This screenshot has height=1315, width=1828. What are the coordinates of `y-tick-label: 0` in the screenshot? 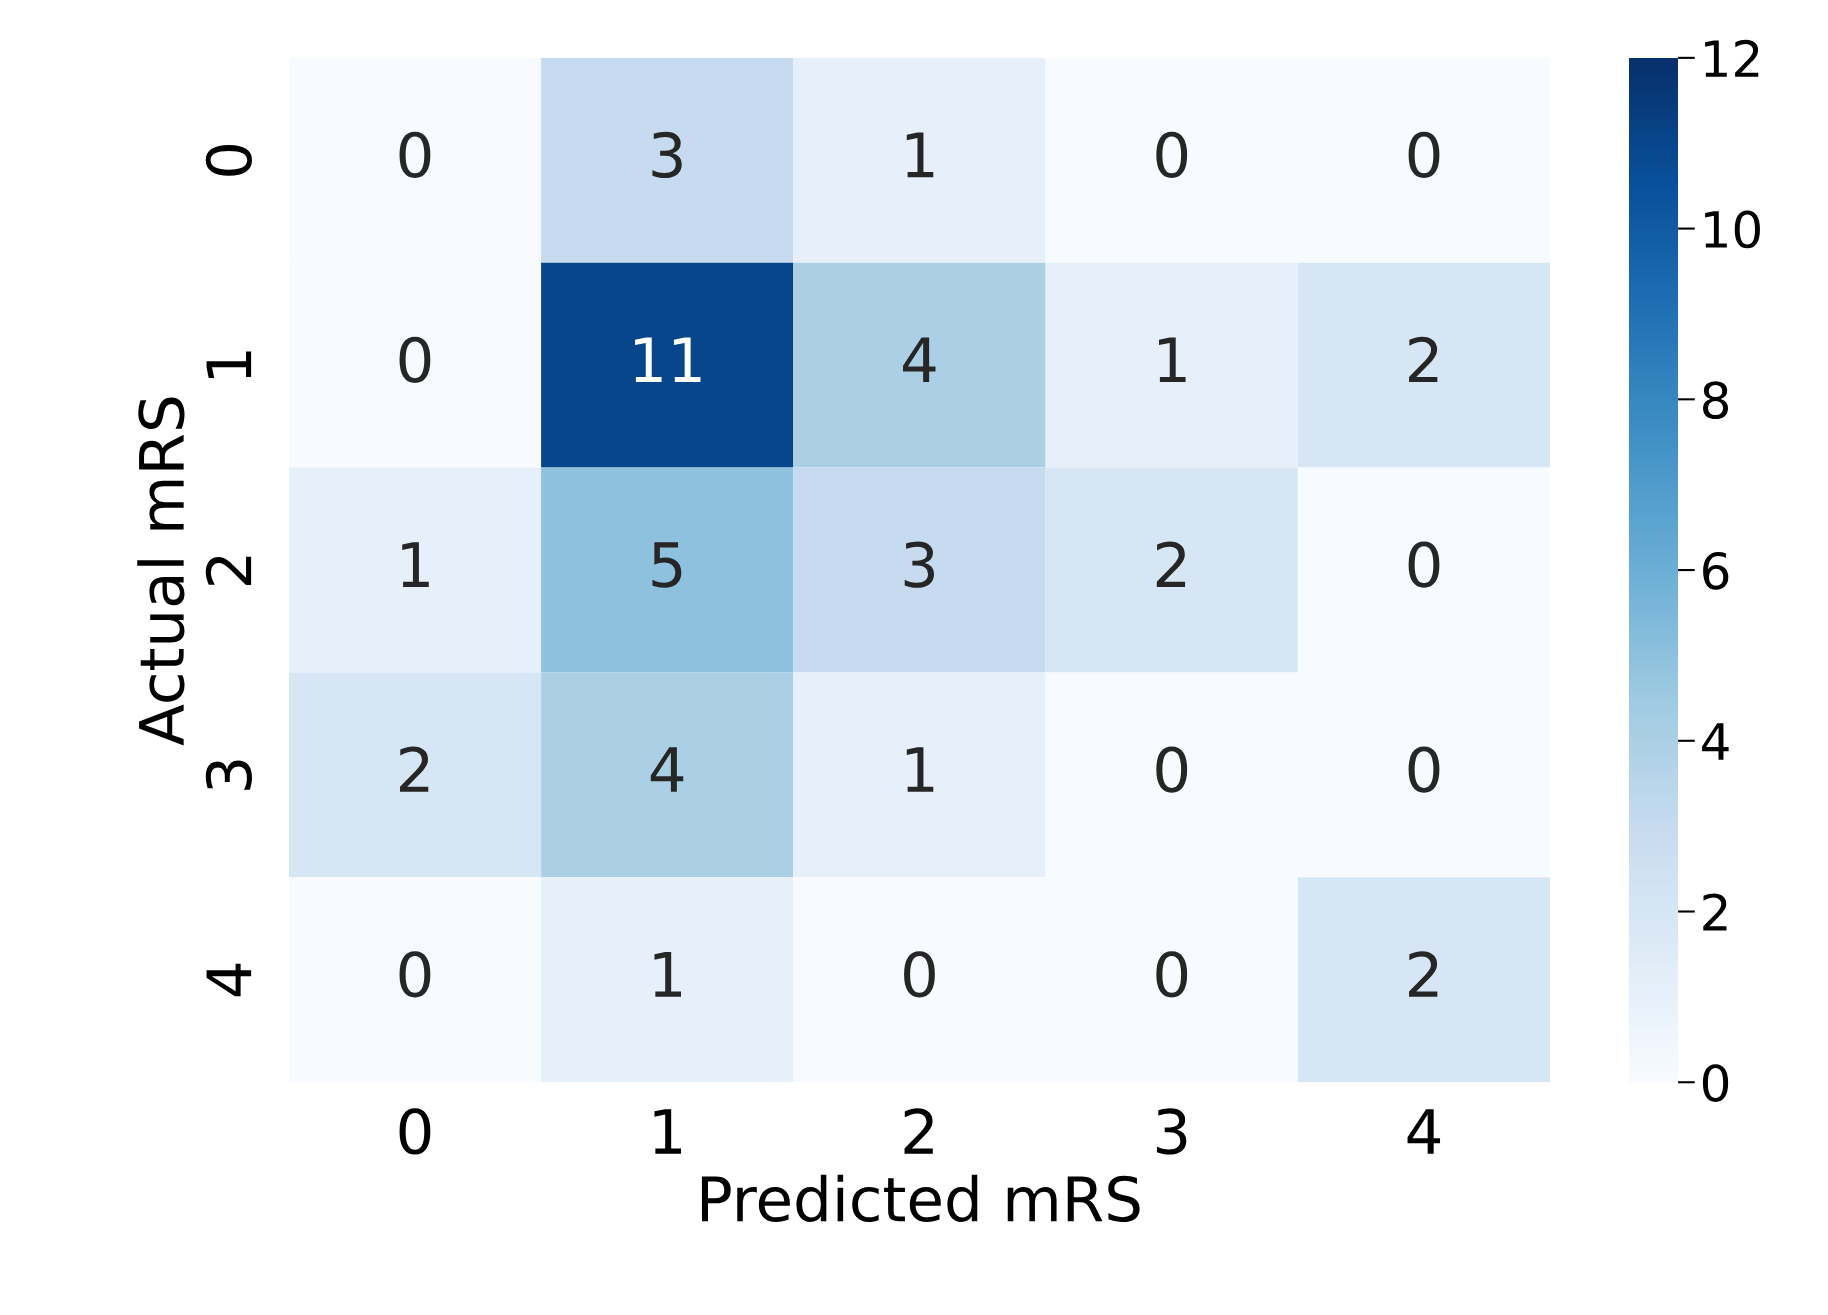 It's located at (228, 160).